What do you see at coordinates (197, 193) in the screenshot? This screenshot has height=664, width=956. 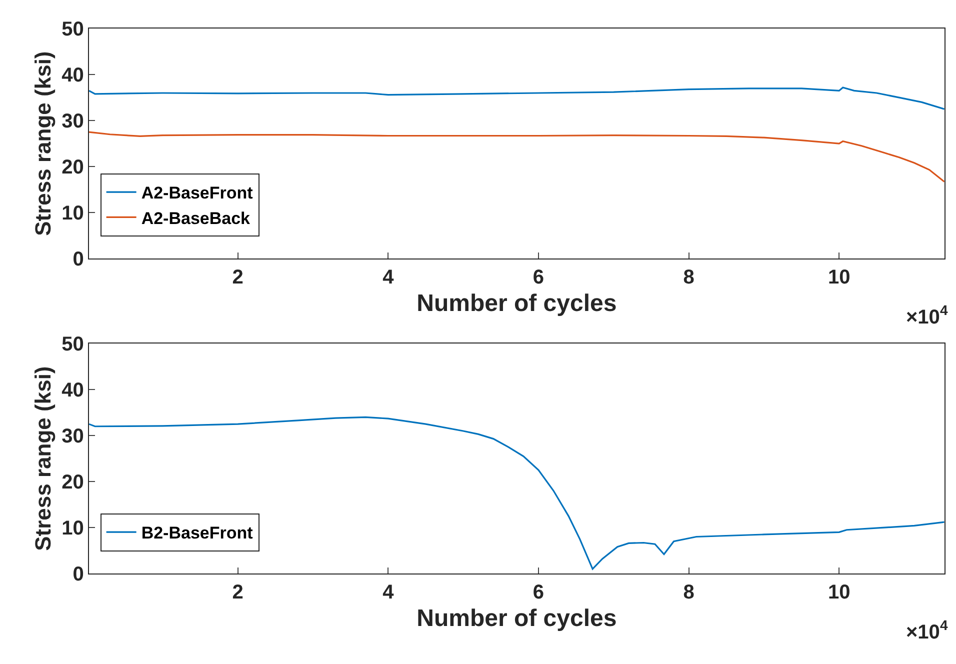 I see `legend-label: A2-BaseFront` at bounding box center [197, 193].